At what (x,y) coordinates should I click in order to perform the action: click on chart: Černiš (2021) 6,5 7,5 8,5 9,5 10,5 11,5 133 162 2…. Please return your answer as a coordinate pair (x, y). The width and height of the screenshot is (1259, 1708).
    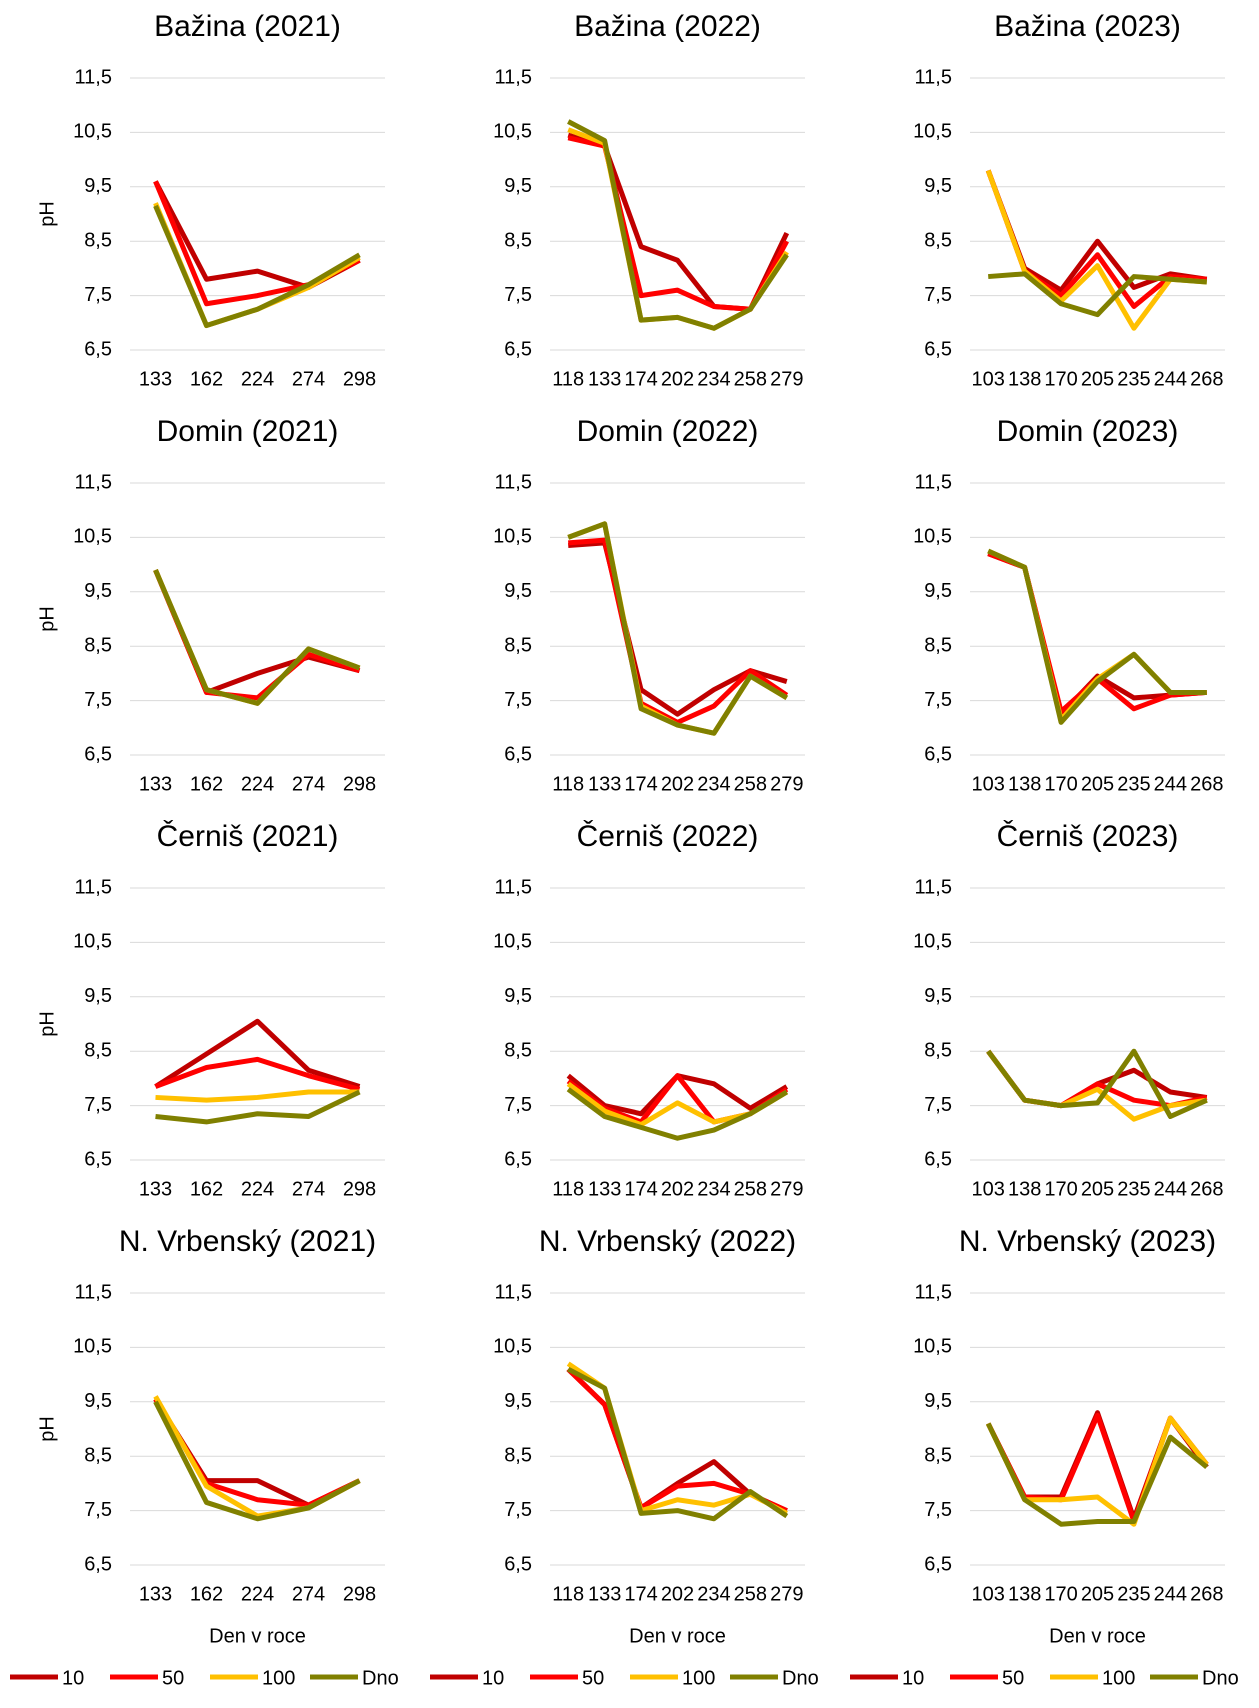
    Looking at the image, I should click on (210, 1009).